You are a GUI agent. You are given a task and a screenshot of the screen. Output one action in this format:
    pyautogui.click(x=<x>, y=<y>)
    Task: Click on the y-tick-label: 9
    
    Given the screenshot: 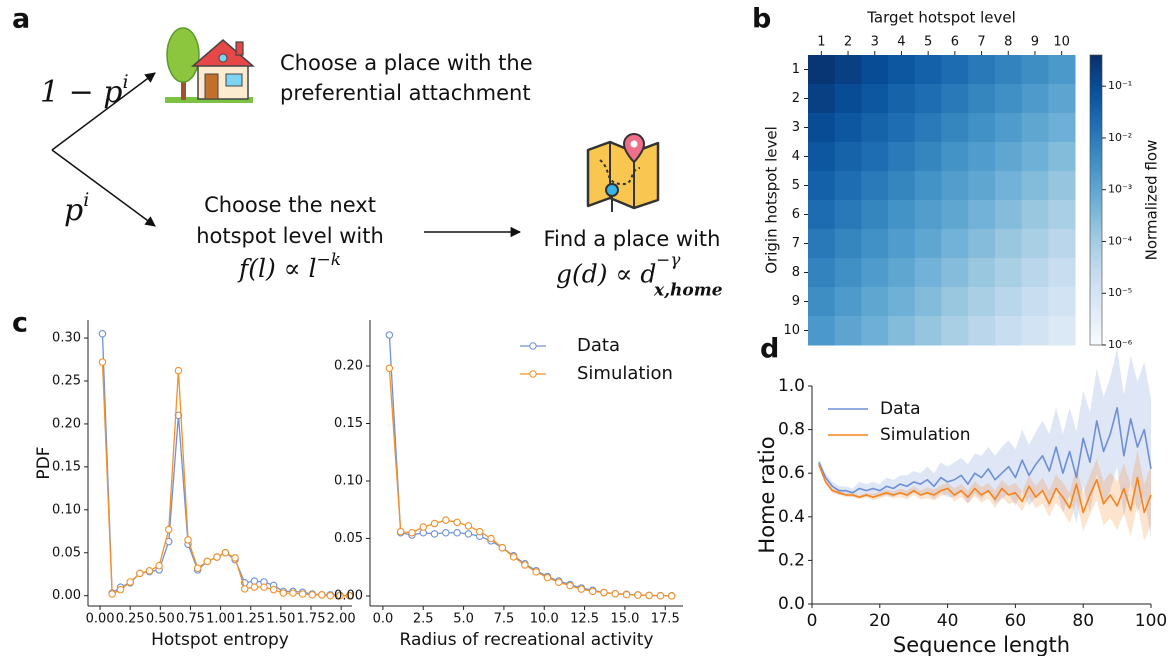 What is the action you would take?
    pyautogui.click(x=796, y=301)
    